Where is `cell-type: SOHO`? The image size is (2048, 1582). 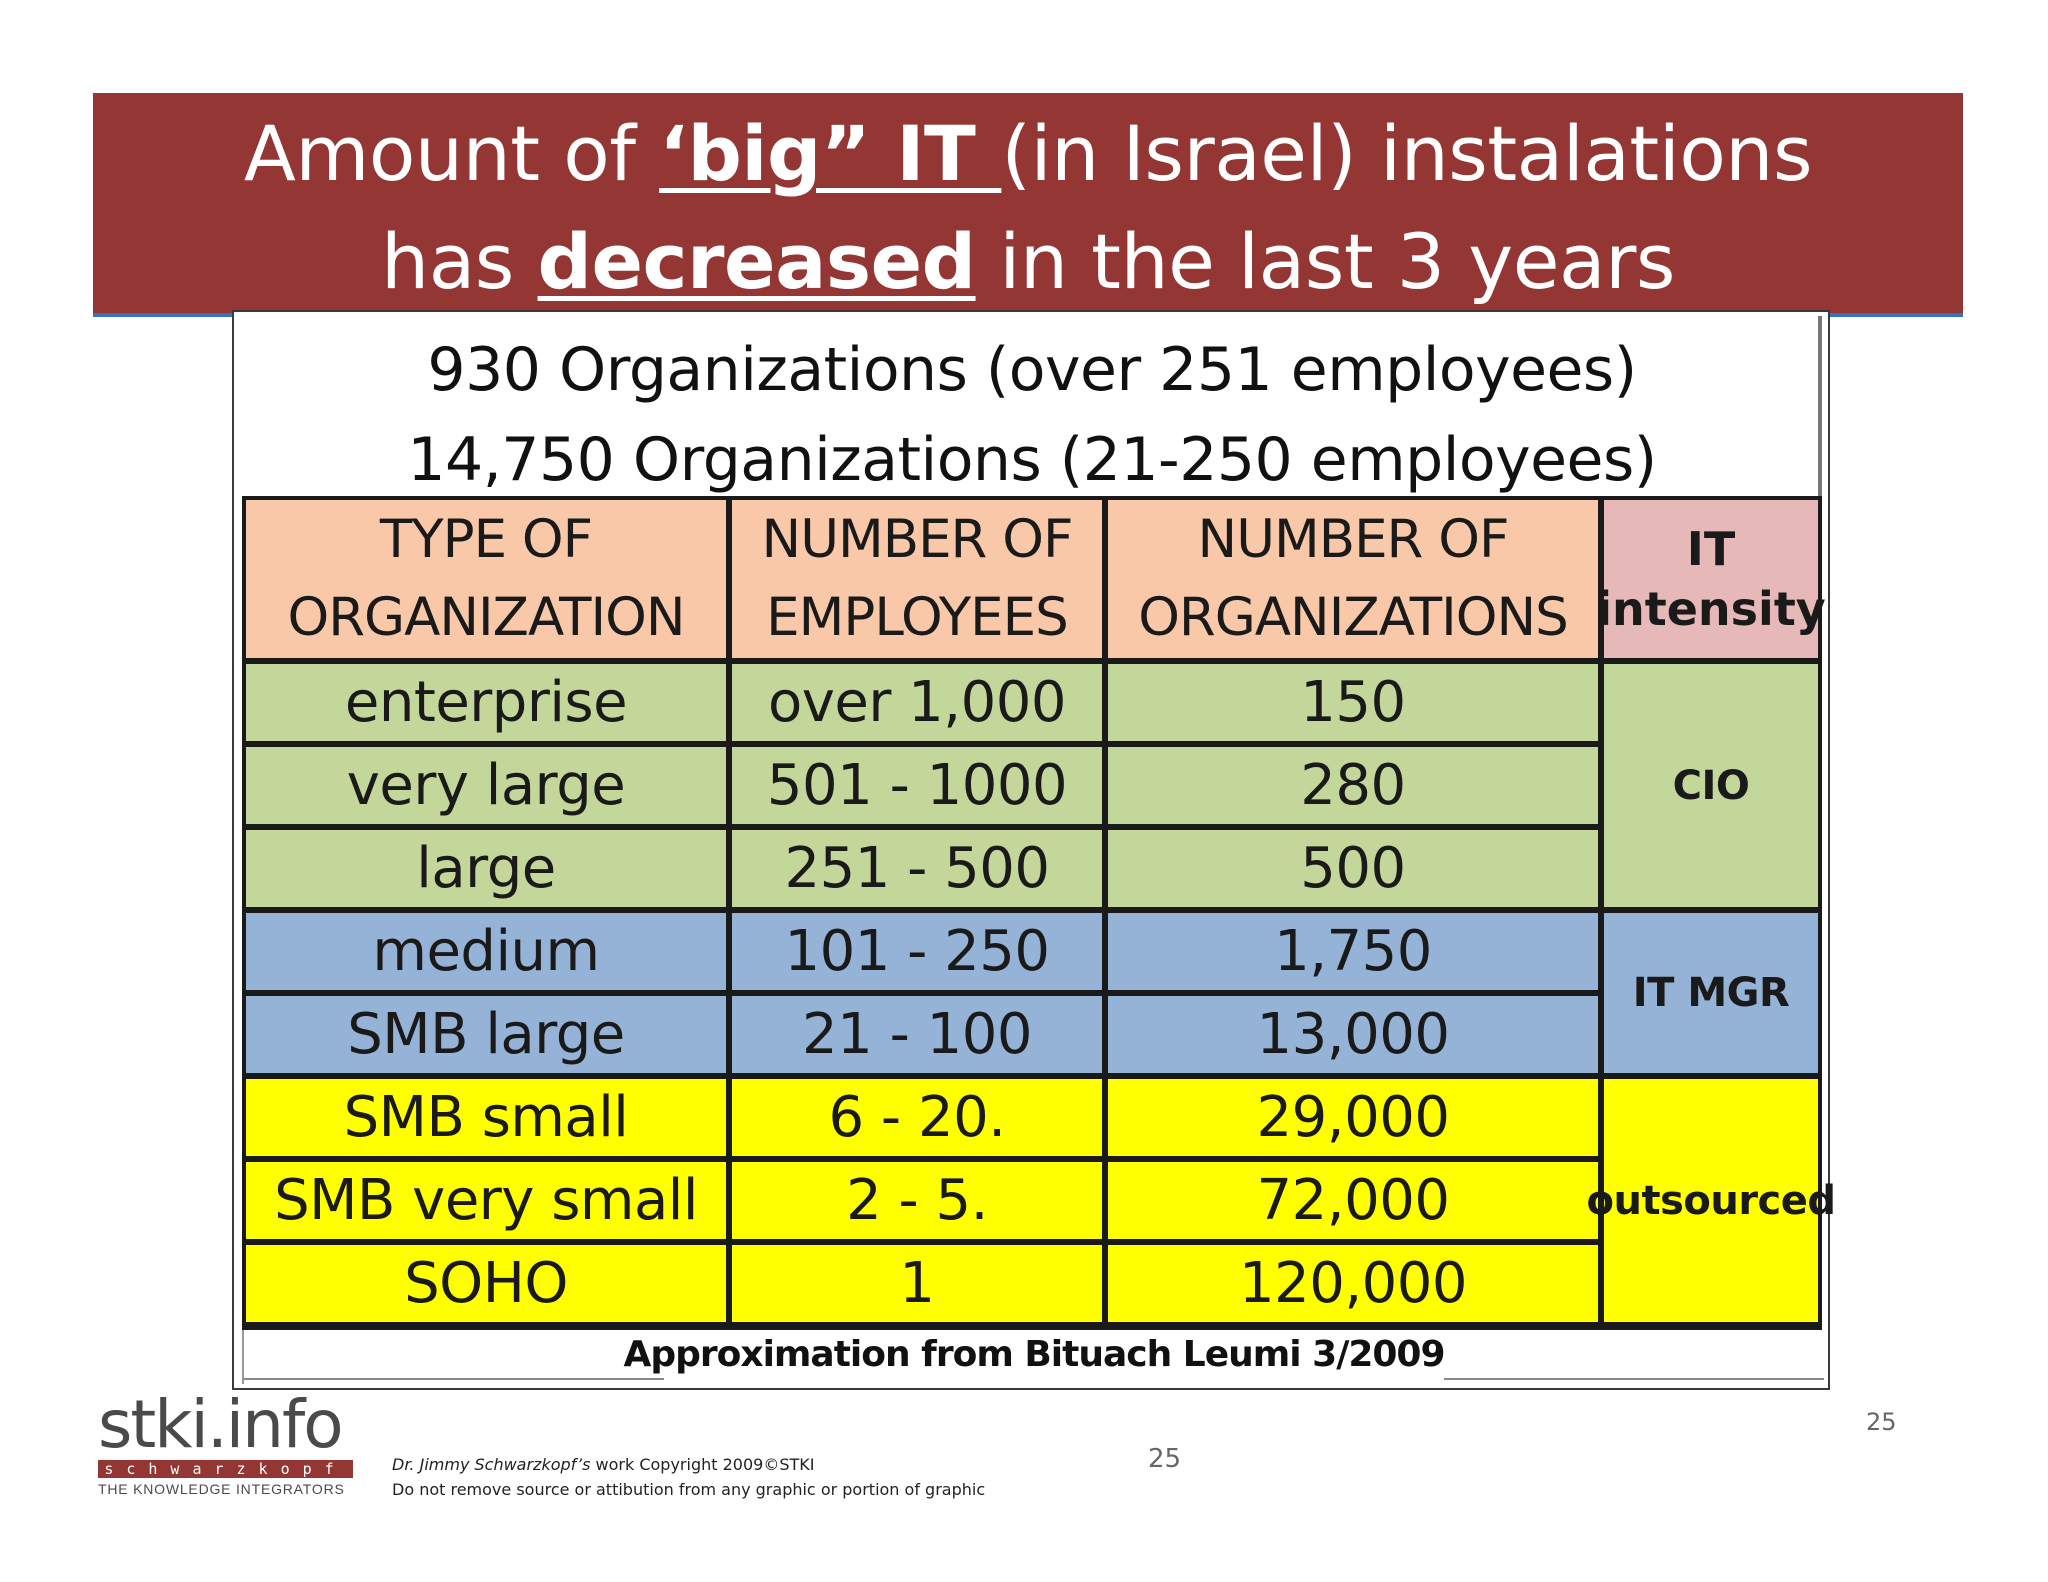 cell-type: SOHO is located at coordinates (486, 1283).